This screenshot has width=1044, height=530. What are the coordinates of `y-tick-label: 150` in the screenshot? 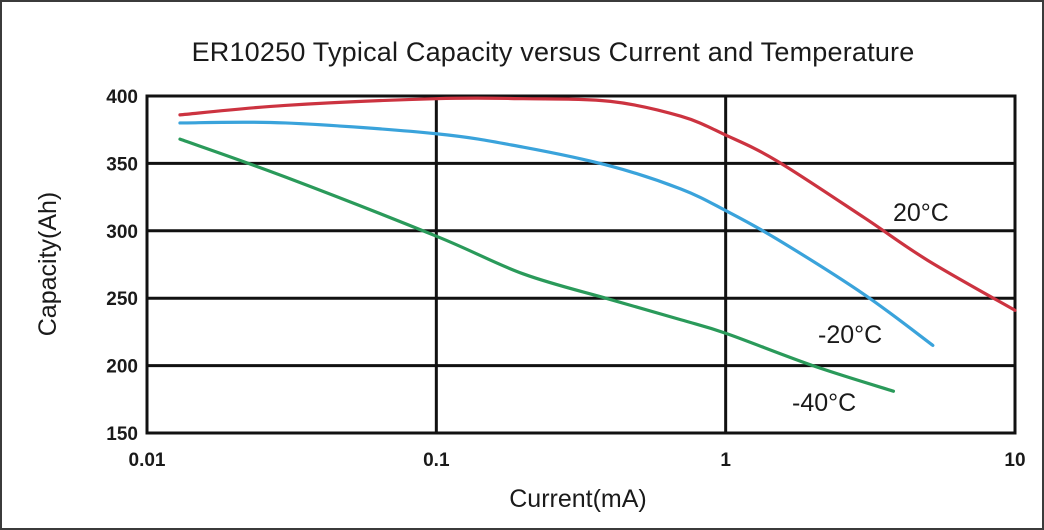 It's located at (122, 434).